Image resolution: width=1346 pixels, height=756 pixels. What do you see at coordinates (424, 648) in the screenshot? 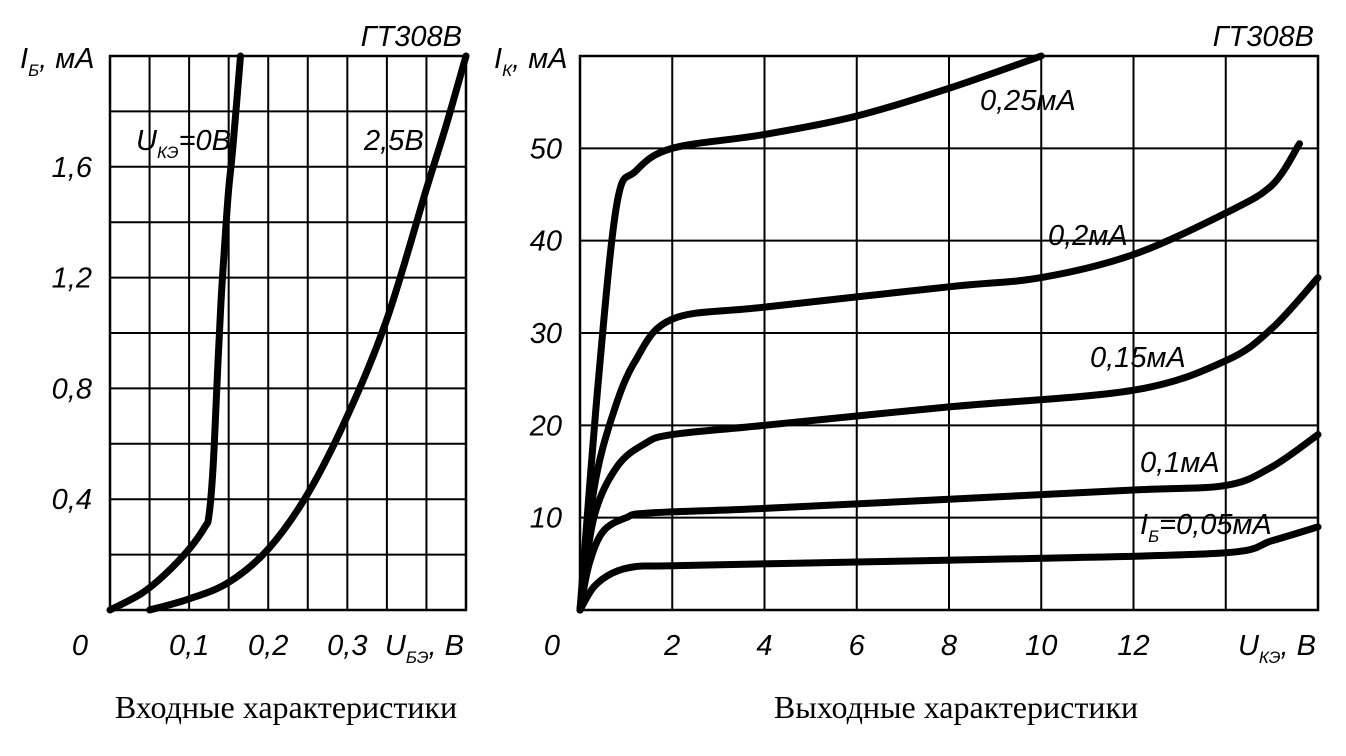
I see `x-axis-label: UБЭ, В` at bounding box center [424, 648].